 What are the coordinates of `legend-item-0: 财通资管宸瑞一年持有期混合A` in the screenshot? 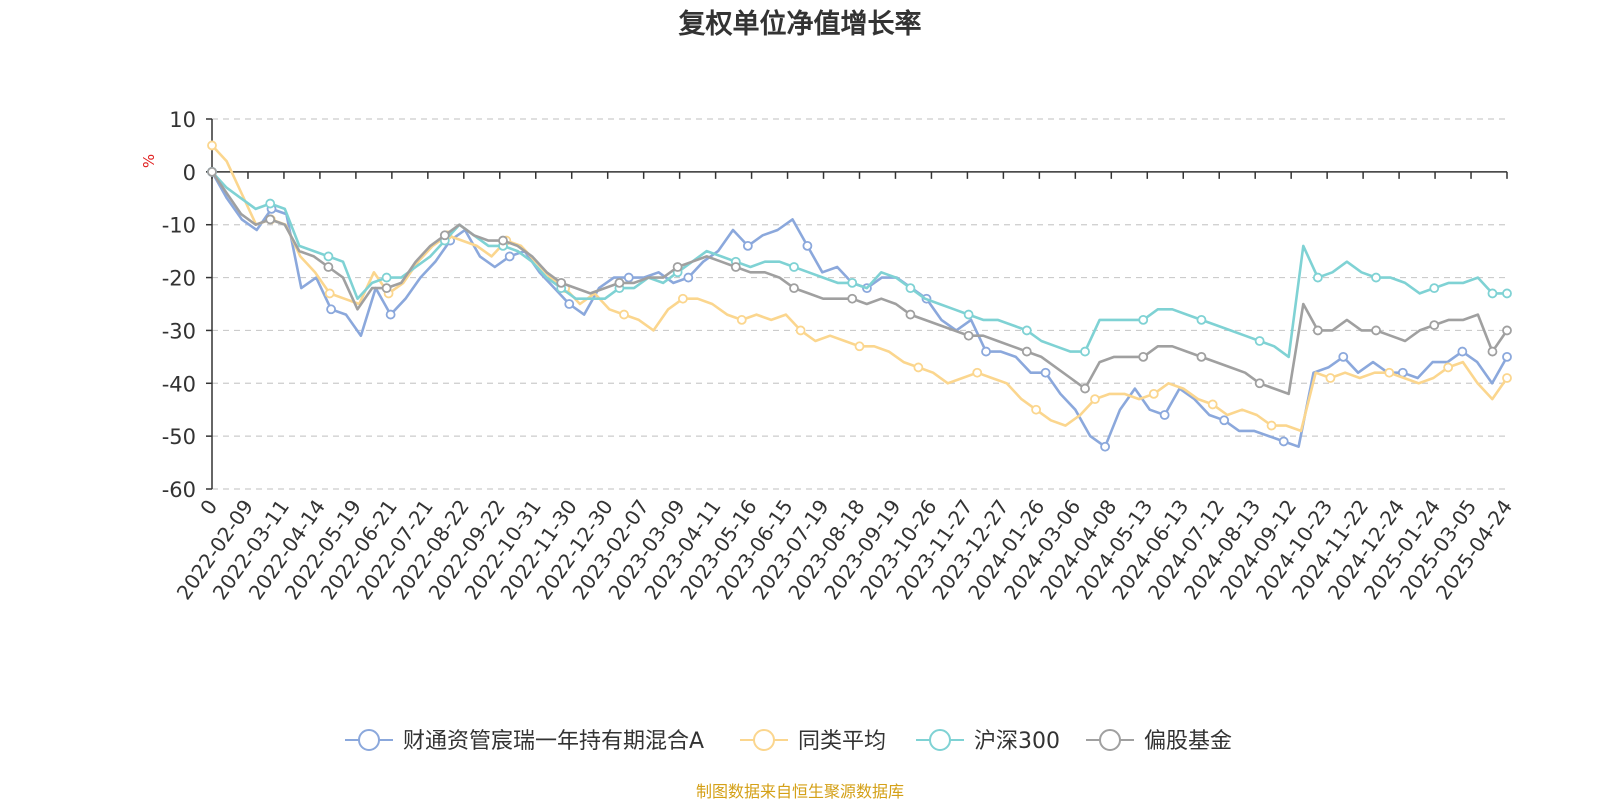 It's located at (524, 741).